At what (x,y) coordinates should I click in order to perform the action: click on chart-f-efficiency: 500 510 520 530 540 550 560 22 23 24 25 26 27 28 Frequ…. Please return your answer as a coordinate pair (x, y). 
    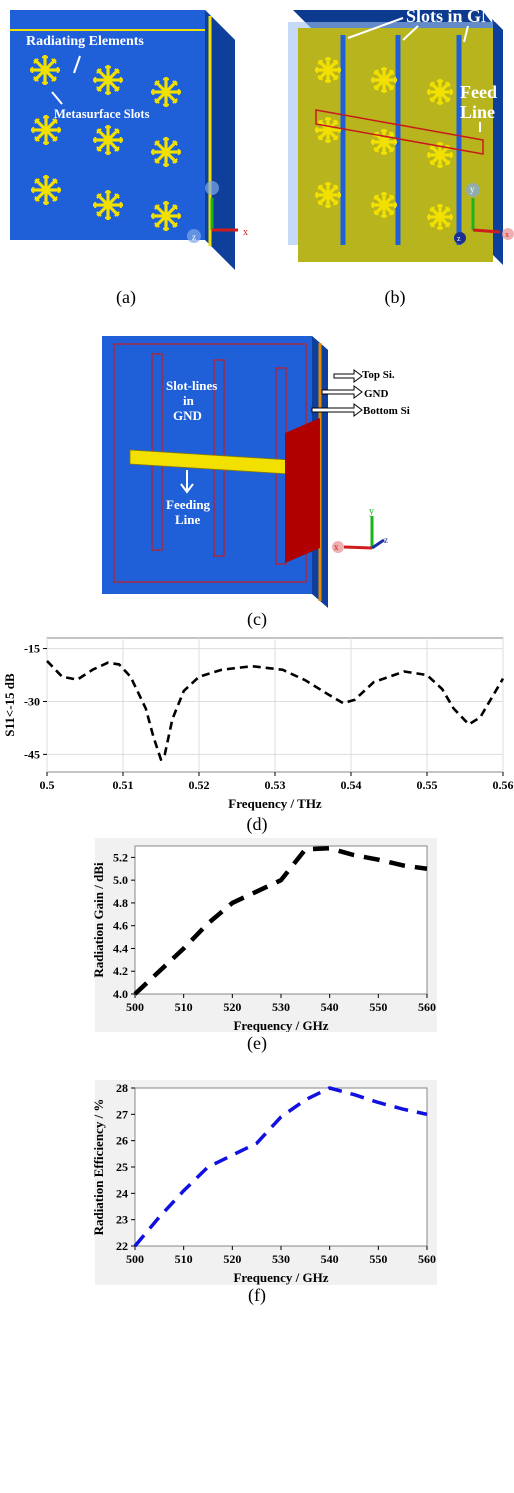
    Looking at the image, I should click on (264, 1182).